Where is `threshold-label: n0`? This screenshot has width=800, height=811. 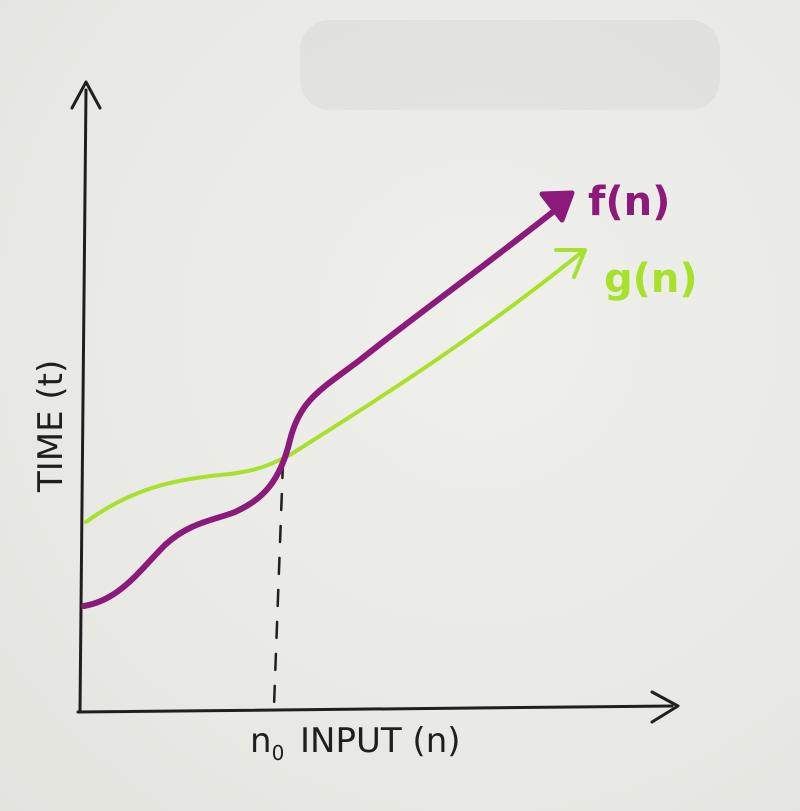 threshold-label: n0 is located at coordinates (267, 743).